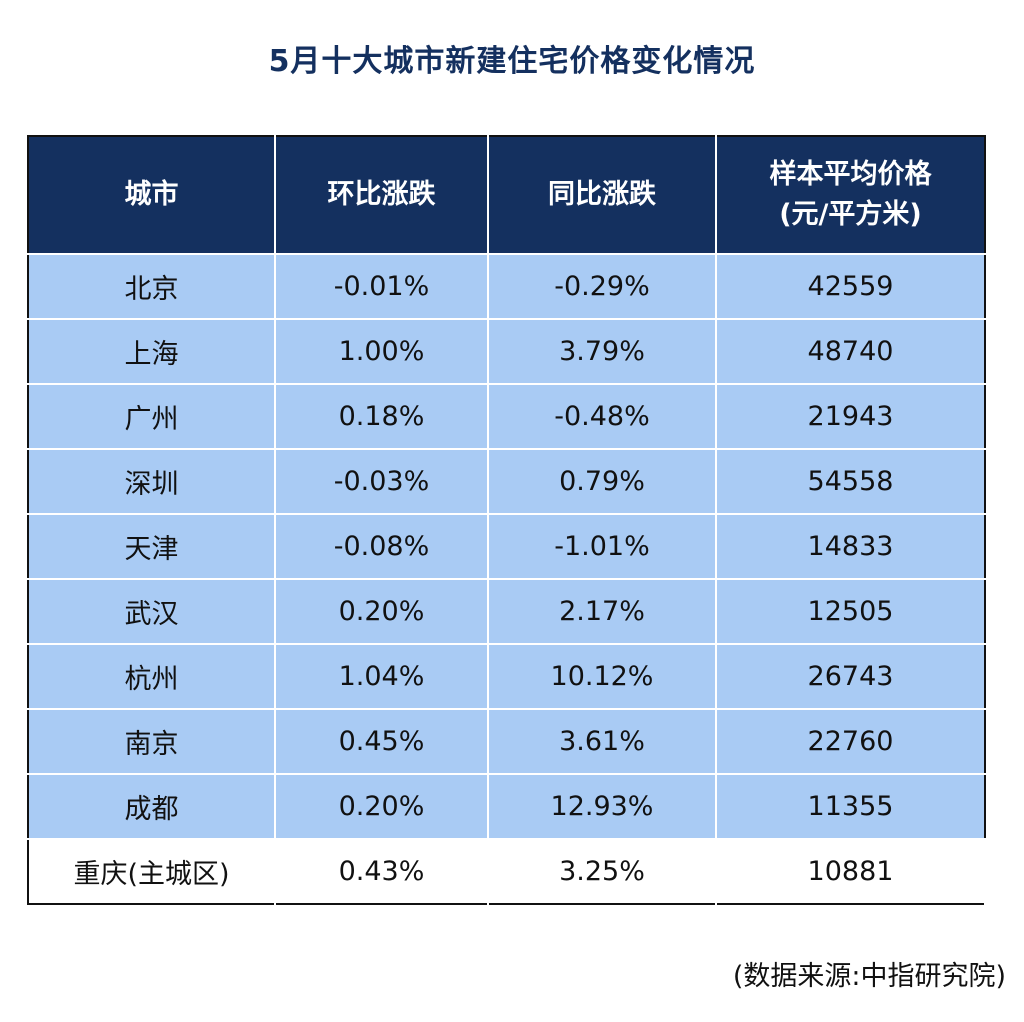 This screenshot has width=1024, height=1022. What do you see at coordinates (382, 416) in the screenshot?
I see `cell-mom-change: 0.18%` at bounding box center [382, 416].